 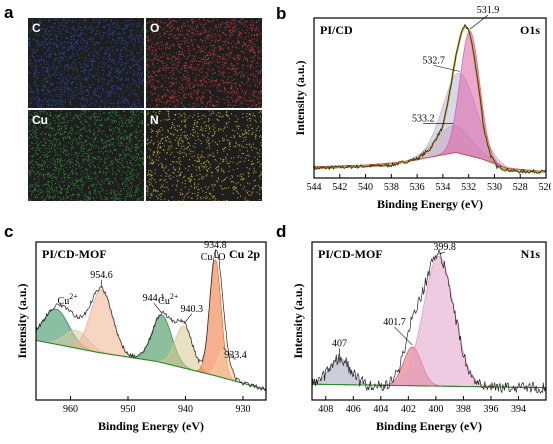 I want to click on x-tick-label: 542, so click(x=339, y=187).